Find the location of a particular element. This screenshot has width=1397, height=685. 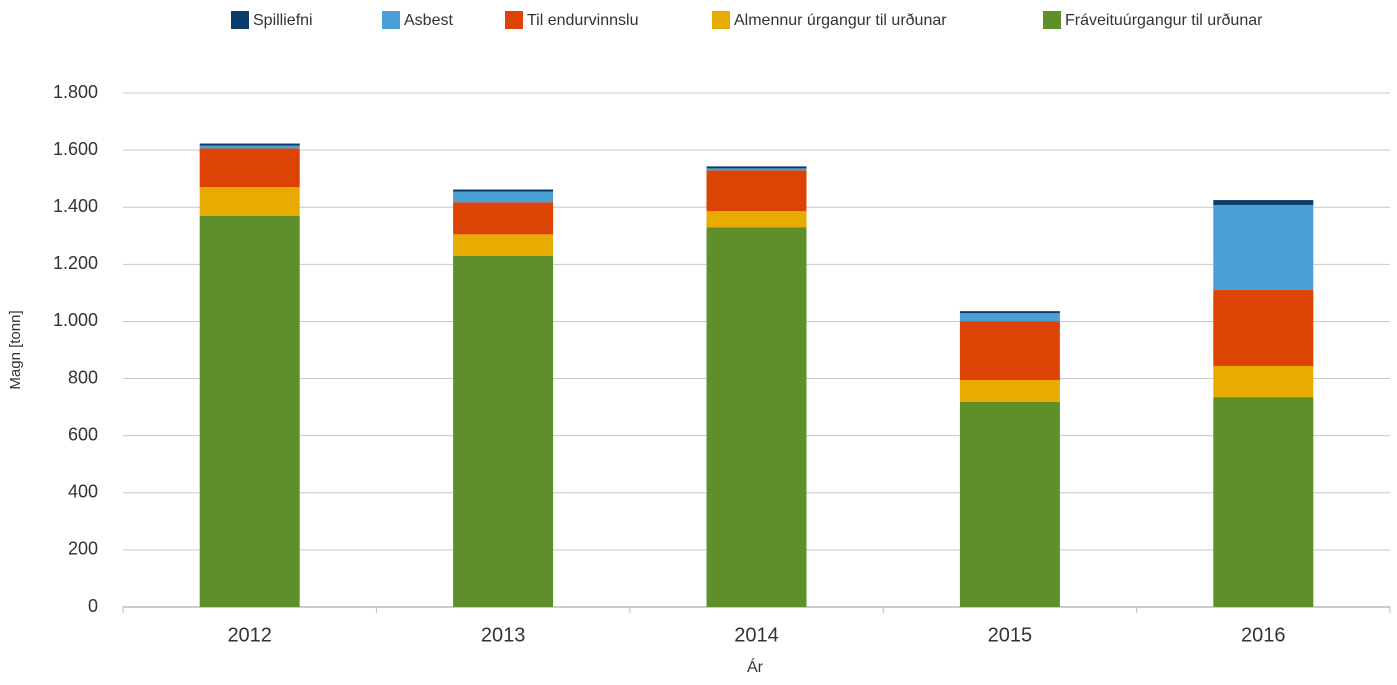

x-tick-label: 2014 is located at coordinates (756, 635).